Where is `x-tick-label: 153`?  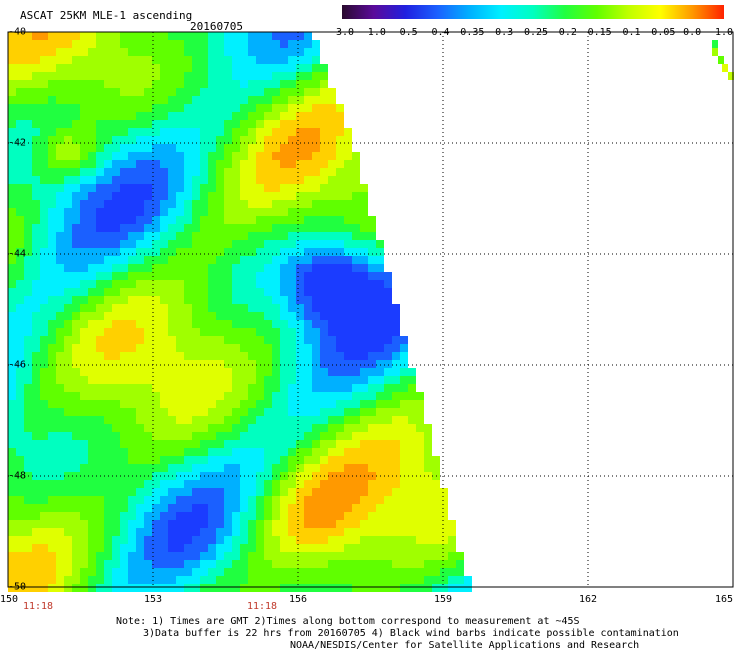 x-tick-label: 153 is located at coordinates (153, 599).